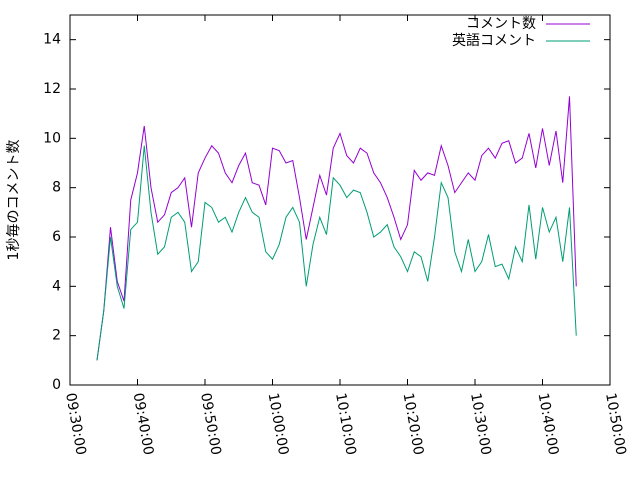  I want to click on x-tick-label: 10:20:00, so click(413, 424).